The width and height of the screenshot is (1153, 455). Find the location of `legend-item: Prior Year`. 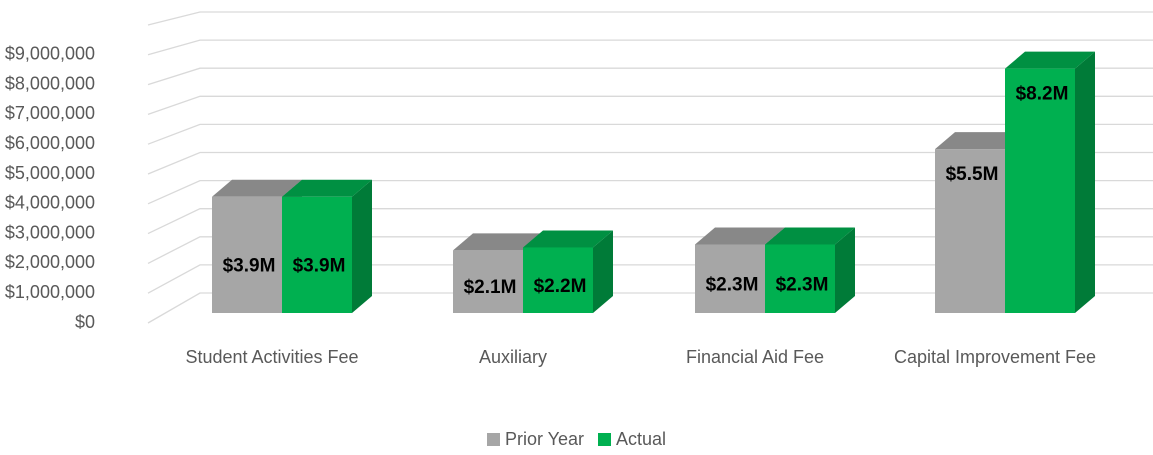

legend-item: Prior Year is located at coordinates (535, 439).